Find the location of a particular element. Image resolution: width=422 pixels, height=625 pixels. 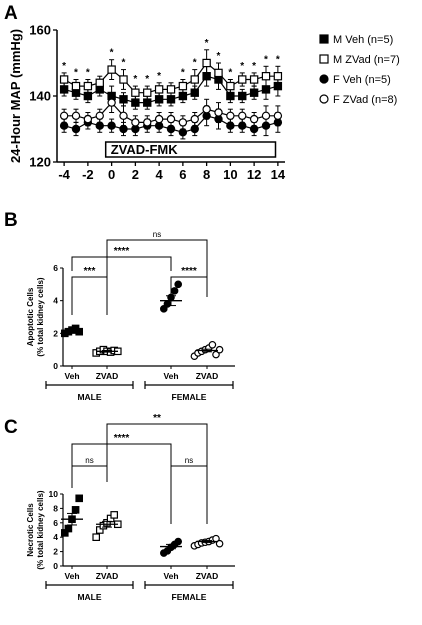

treatment-bar is located at coordinates (190, 149).